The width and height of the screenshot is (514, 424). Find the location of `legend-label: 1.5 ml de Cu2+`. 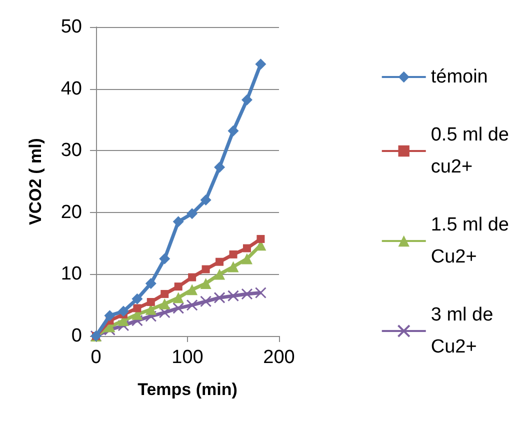

legend-label: 1.5 ml de Cu2+ is located at coordinates (470, 241).